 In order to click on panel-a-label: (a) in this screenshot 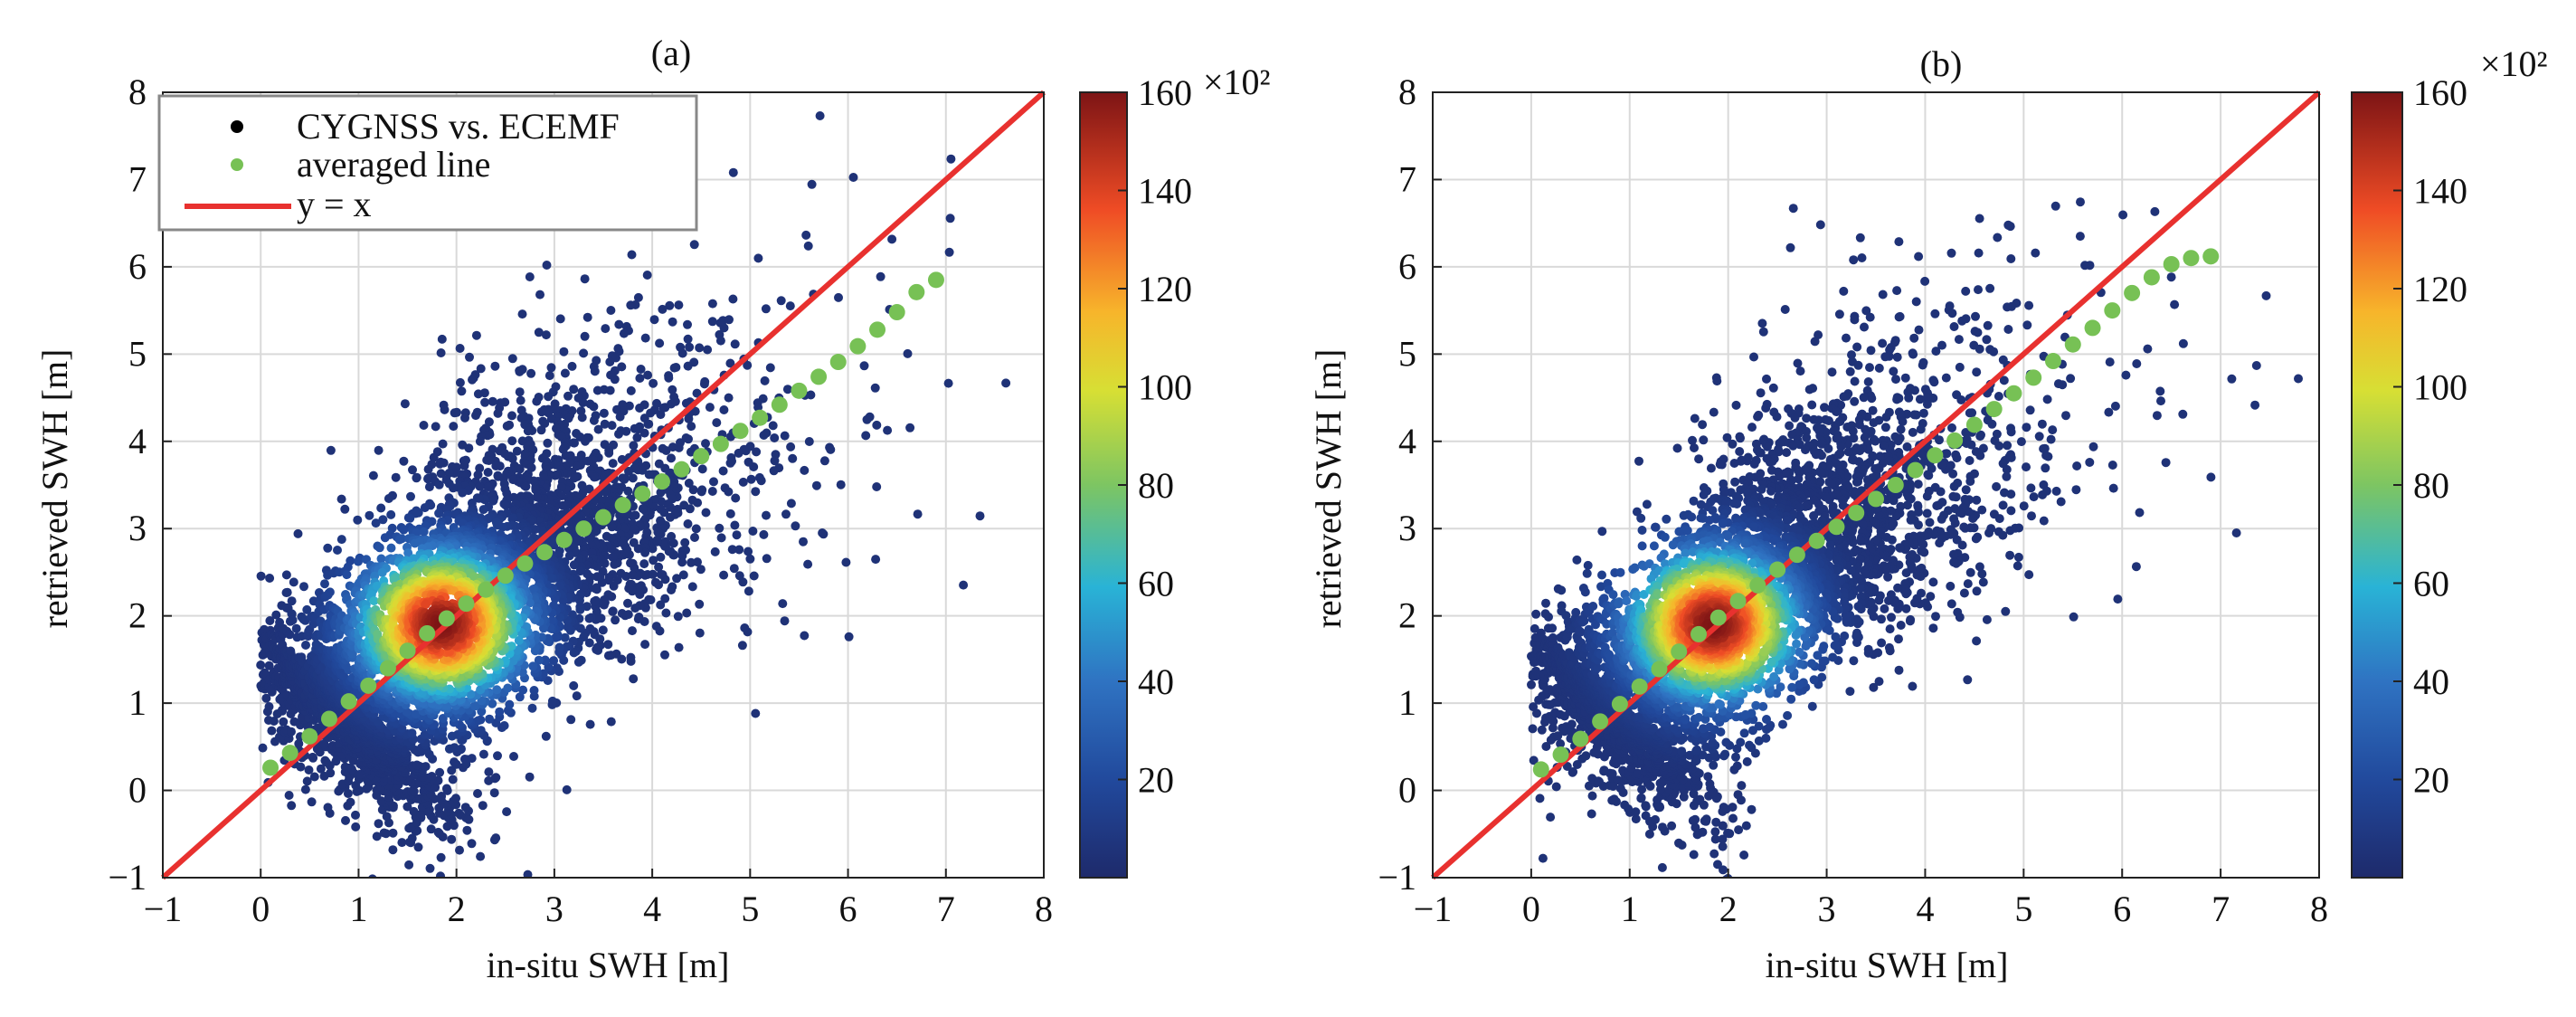, I will do `click(671, 53)`.